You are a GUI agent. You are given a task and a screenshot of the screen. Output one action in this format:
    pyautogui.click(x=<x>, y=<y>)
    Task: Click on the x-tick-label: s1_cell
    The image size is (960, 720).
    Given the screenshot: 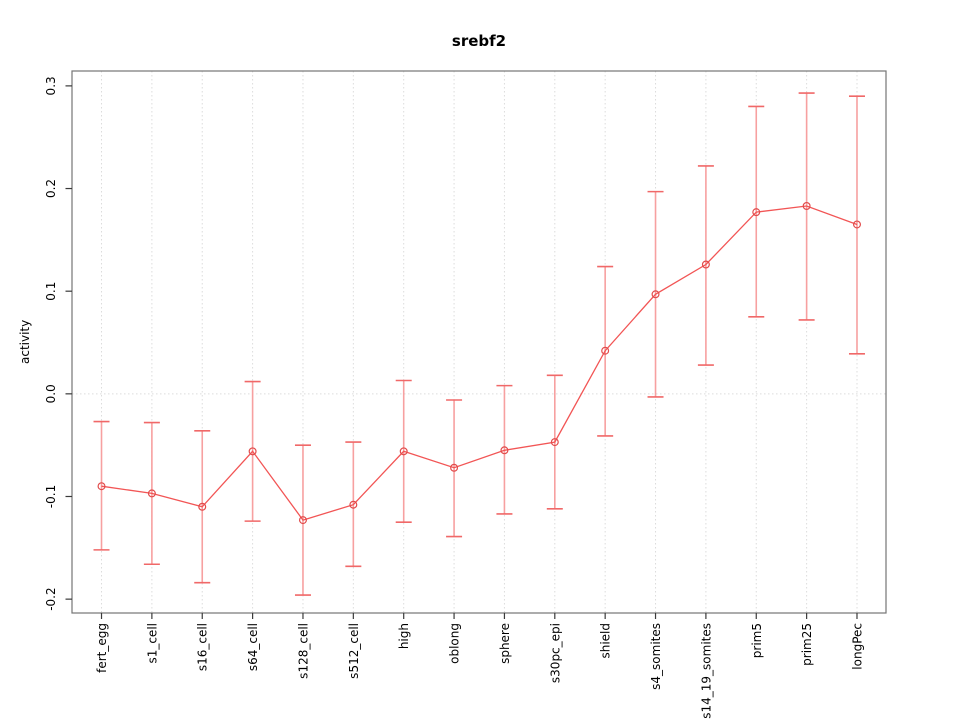 What is the action you would take?
    pyautogui.click(x=152, y=643)
    